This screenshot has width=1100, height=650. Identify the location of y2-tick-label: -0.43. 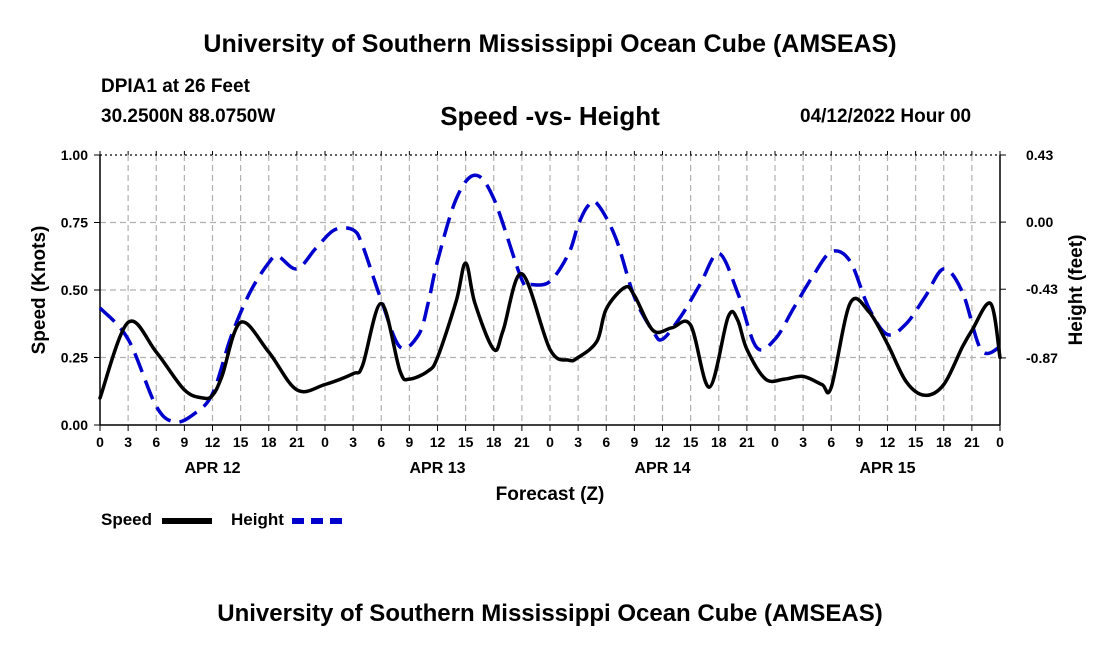
(1042, 289).